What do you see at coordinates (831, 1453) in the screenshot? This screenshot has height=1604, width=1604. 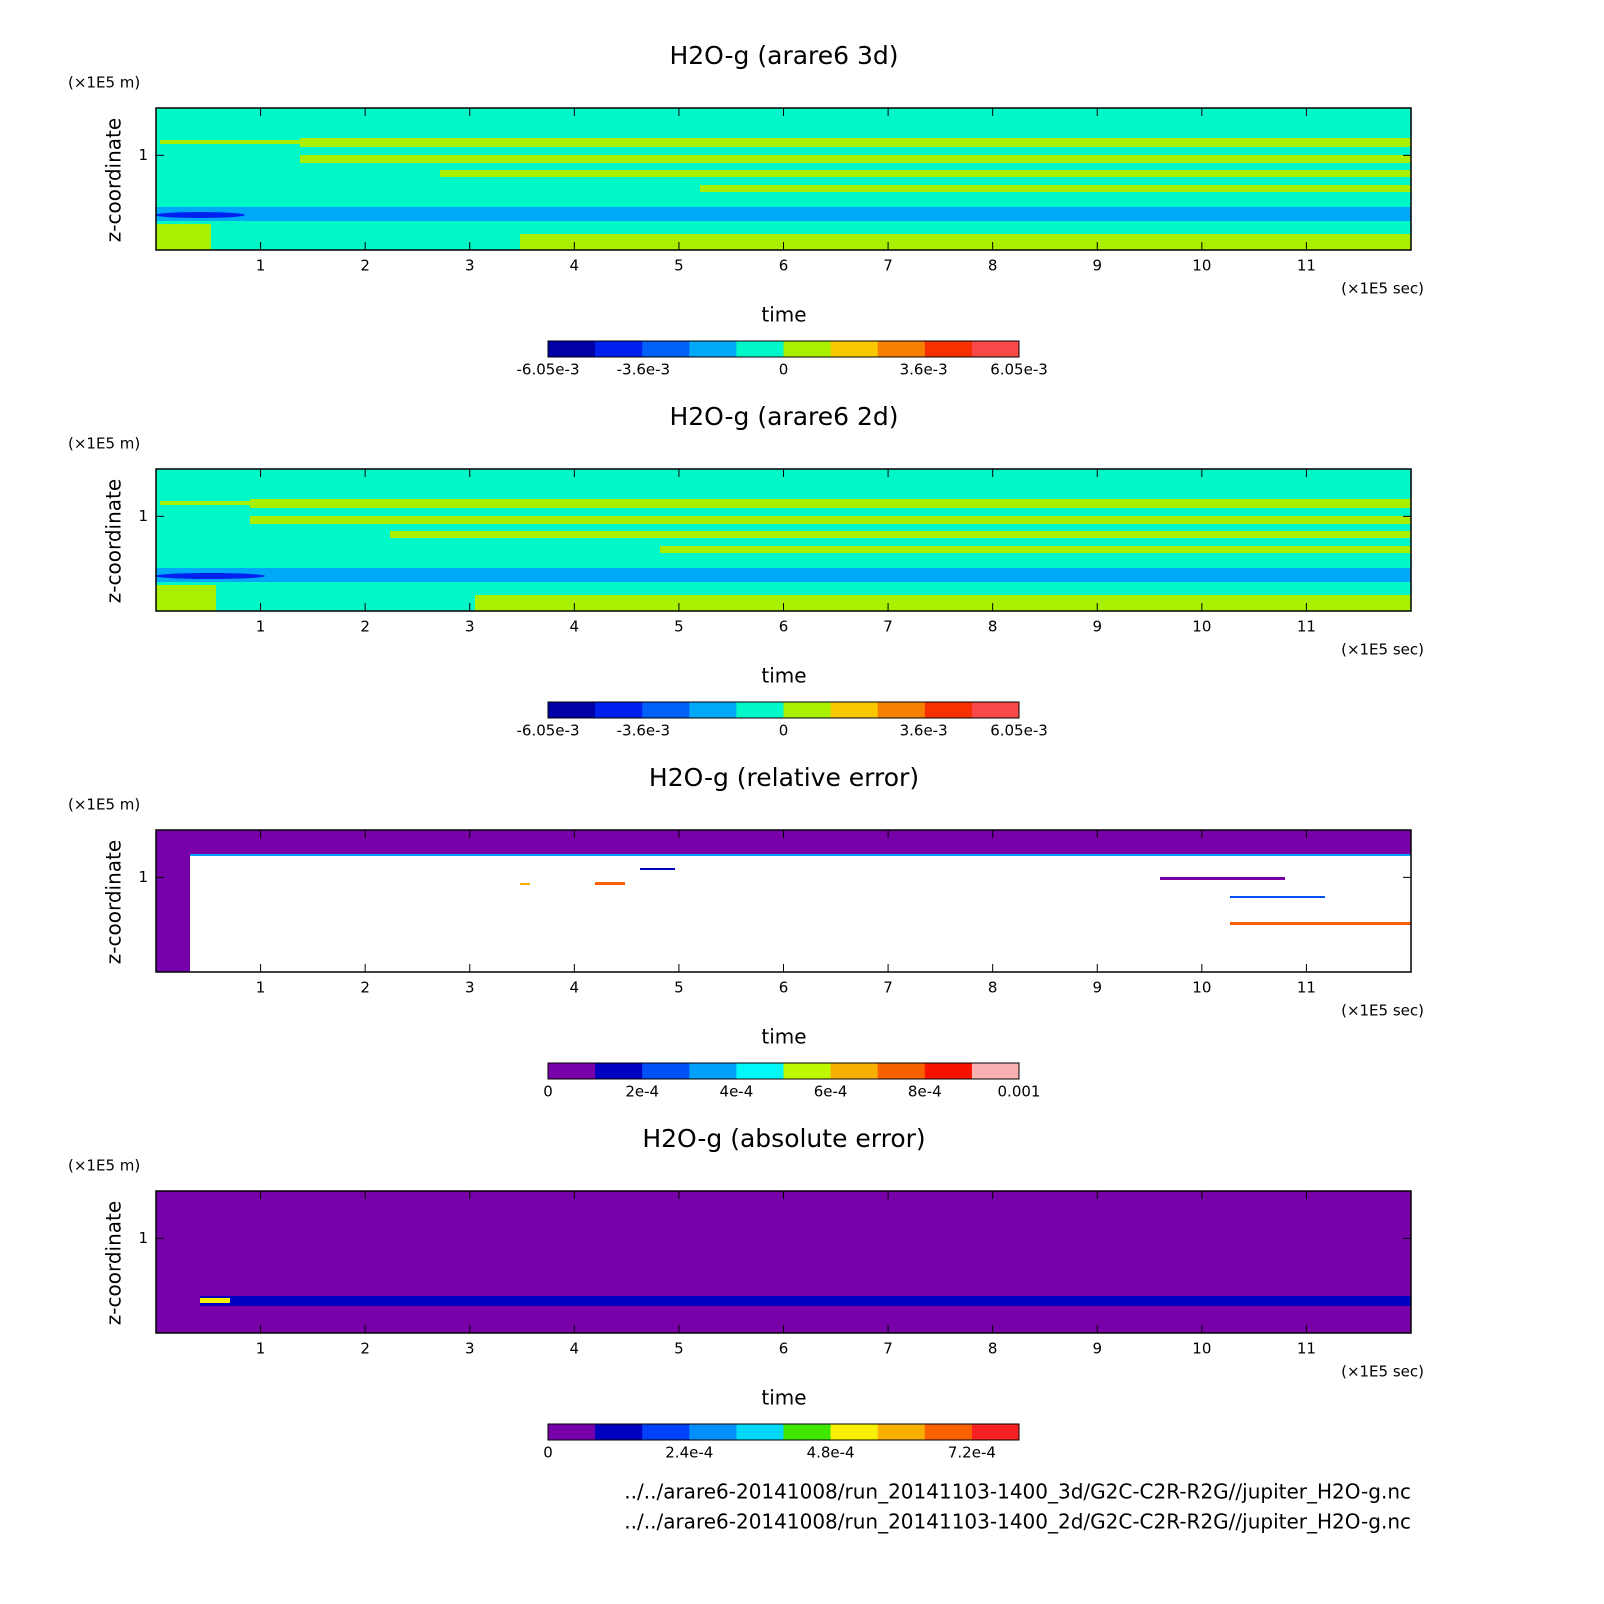 I see `colorbar-tick-label: 4.8e-4` at bounding box center [831, 1453].